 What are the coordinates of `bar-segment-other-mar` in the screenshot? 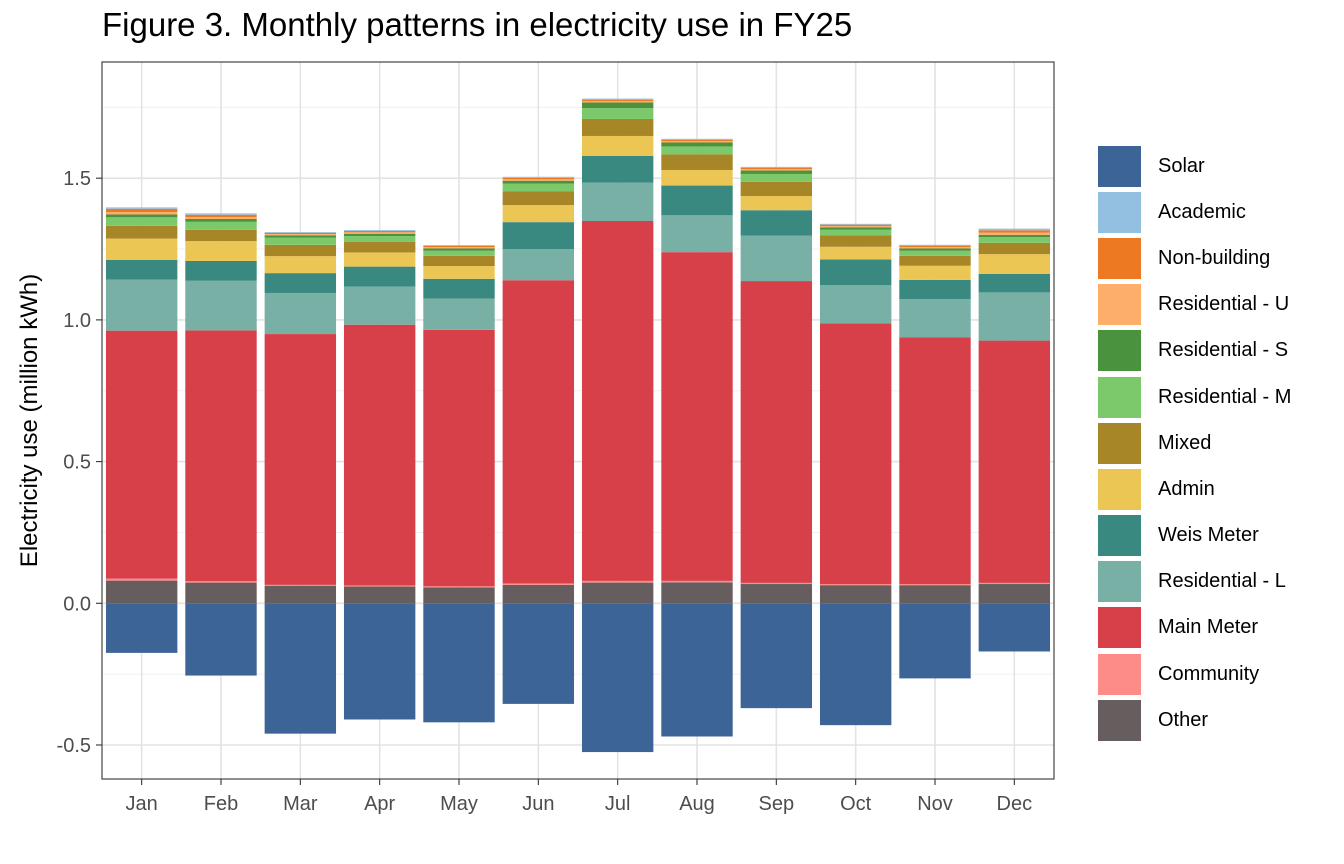 It's located at (300, 594).